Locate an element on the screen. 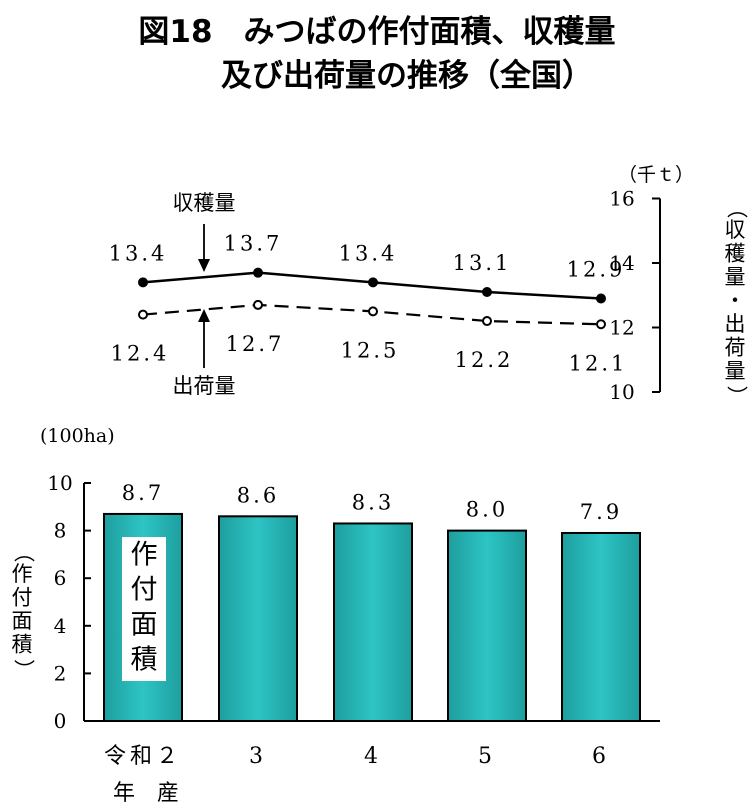 The width and height of the screenshot is (754, 808). bar-y-axis-label-char: 面 is located at coordinates (22, 621).